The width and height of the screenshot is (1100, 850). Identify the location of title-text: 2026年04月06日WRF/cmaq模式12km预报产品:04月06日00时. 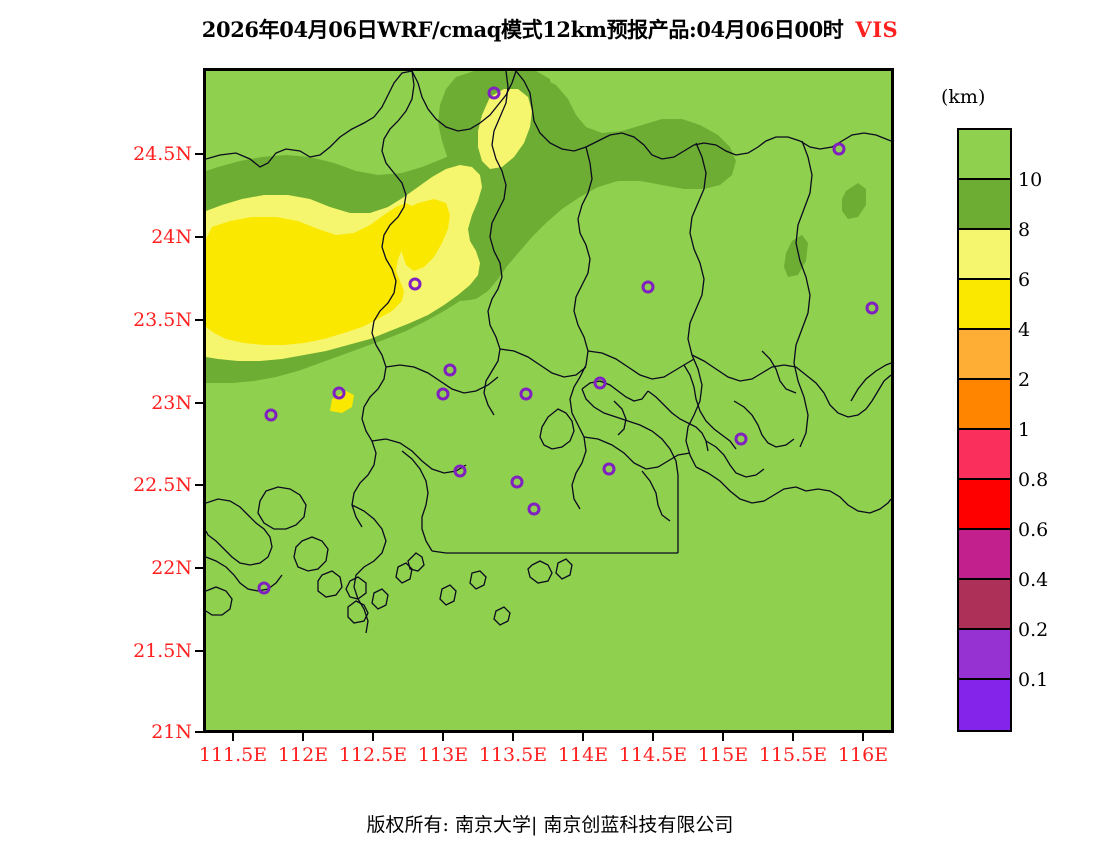
(522, 29).